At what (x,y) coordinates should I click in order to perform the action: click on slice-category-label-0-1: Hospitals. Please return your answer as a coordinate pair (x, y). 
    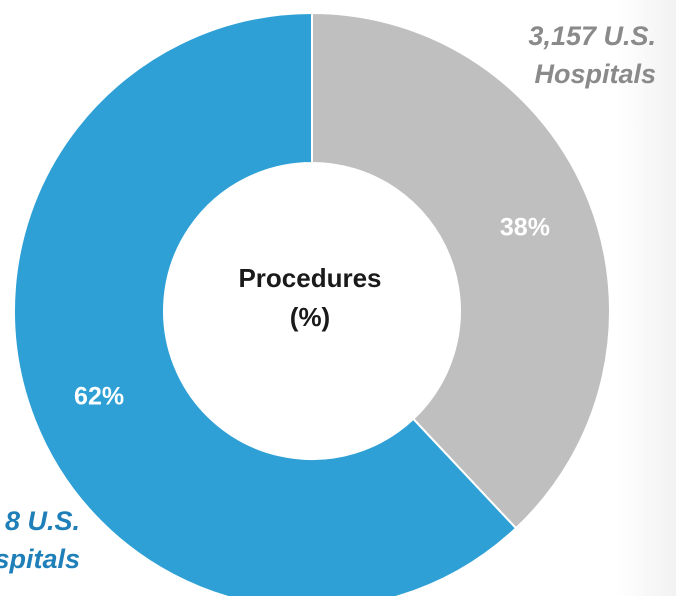
    Looking at the image, I should click on (595, 74).